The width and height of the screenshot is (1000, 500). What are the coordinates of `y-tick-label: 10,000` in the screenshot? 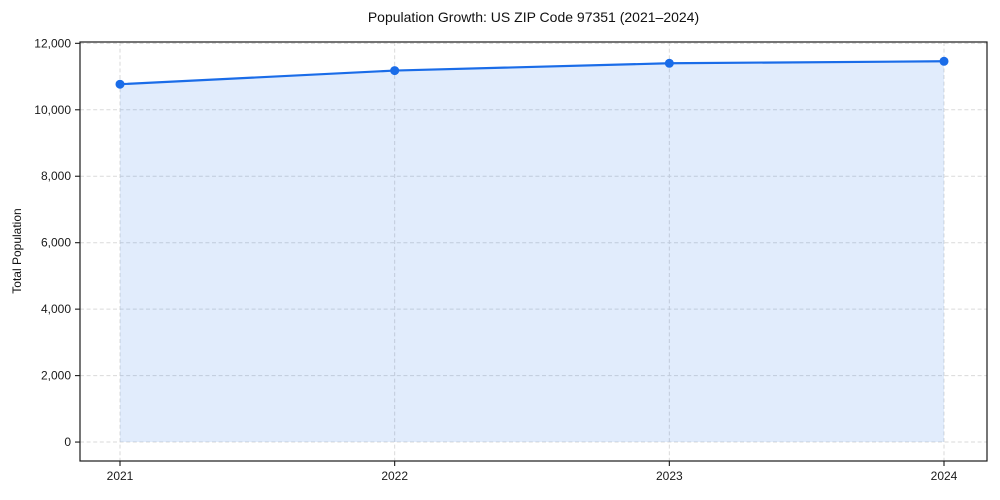 It's located at (52, 110).